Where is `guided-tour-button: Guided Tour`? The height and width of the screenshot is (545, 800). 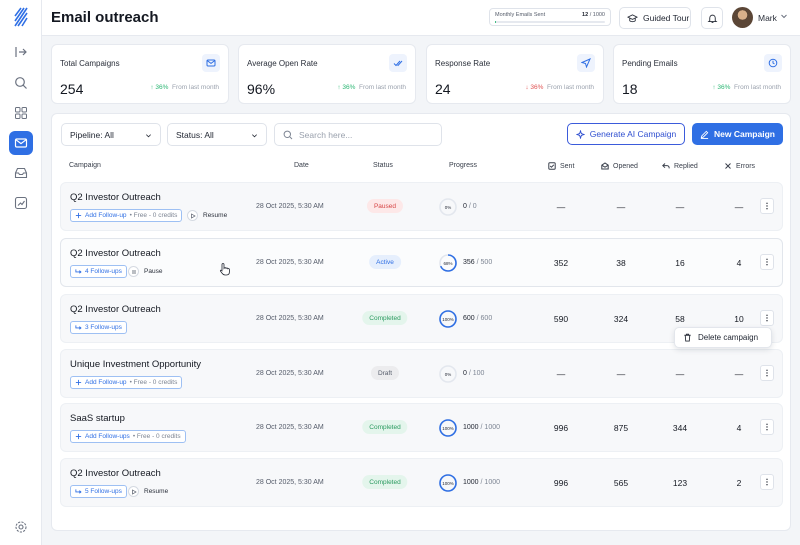 guided-tour-button: Guided Tour is located at coordinates (655, 18).